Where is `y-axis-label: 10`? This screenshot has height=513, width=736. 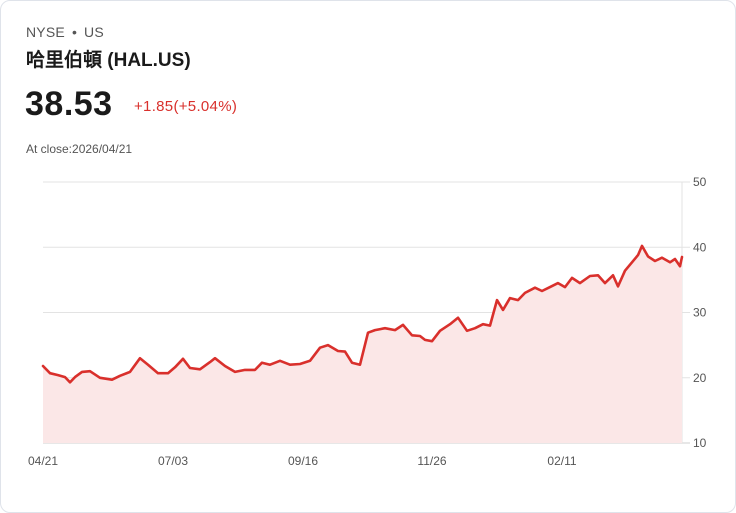 y-axis-label: 10 is located at coordinates (700, 443).